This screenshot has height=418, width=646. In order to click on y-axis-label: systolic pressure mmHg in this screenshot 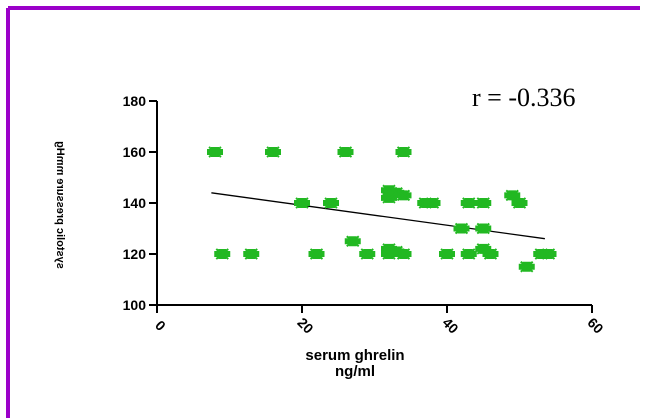, I will do `click(60, 205)`.